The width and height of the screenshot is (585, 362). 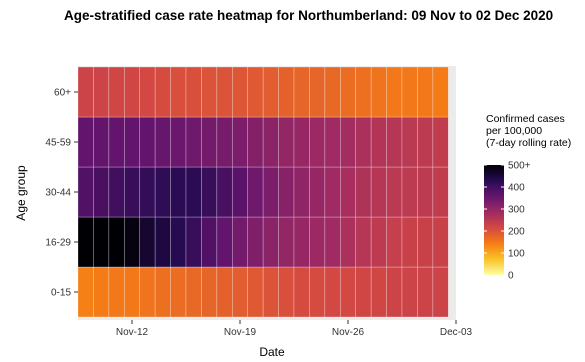 What do you see at coordinates (58, 193) in the screenshot?
I see `y-tick-label: 30-44` at bounding box center [58, 193].